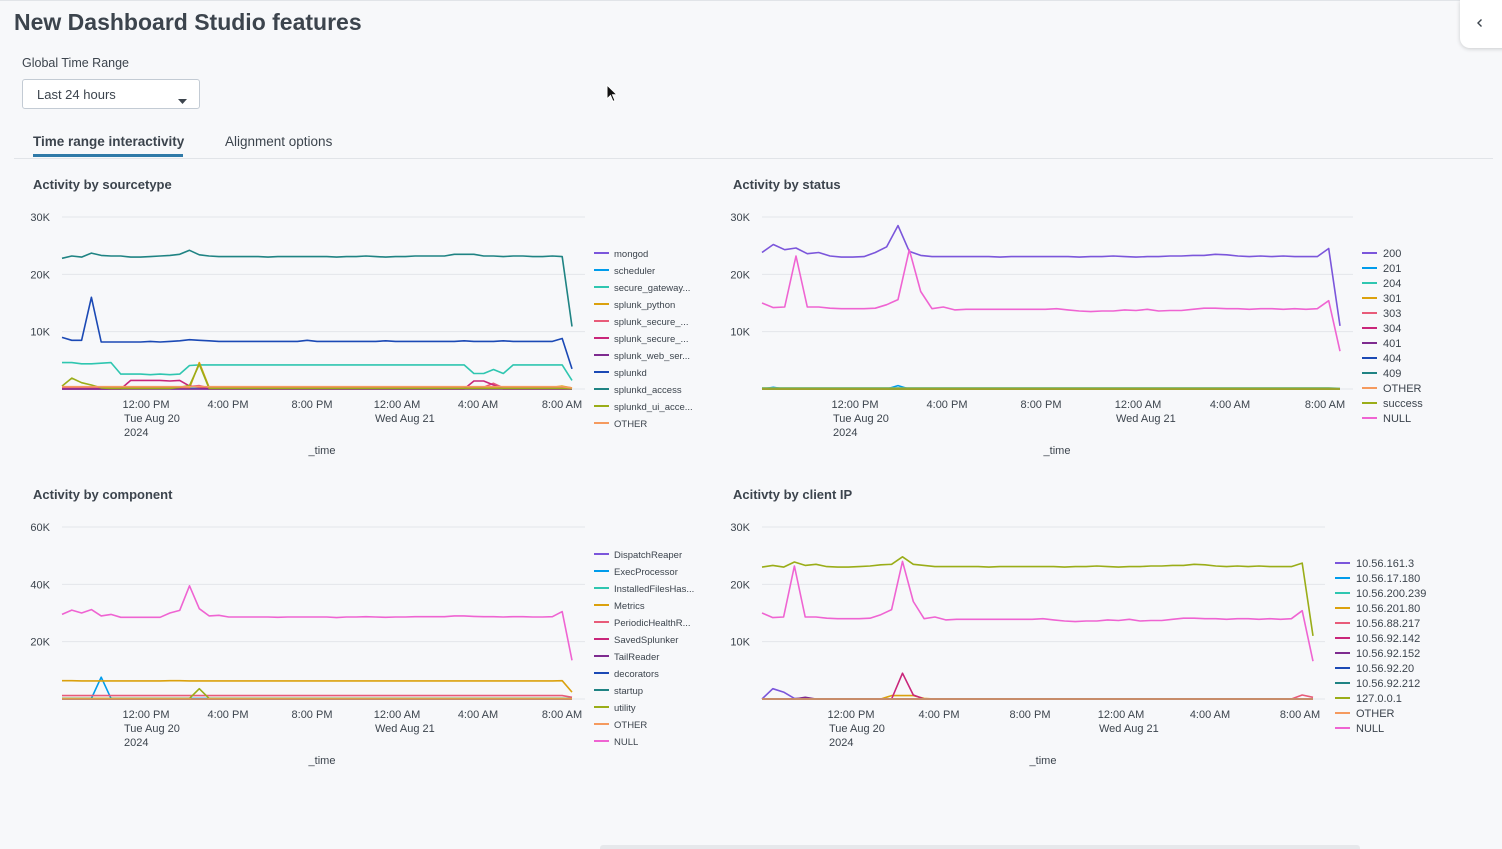 This screenshot has height=849, width=1502. What do you see at coordinates (648, 555) in the screenshot?
I see `legend-entry: DispatchReaper` at bounding box center [648, 555].